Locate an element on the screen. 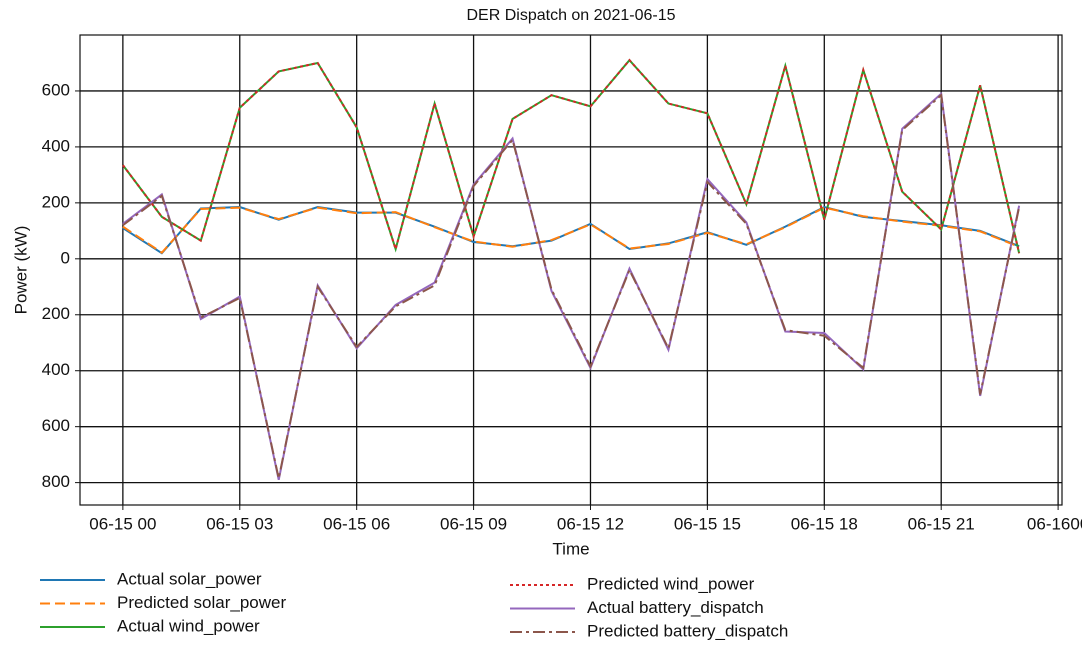 The image size is (1082, 645). y-axis-label: Power (kW) is located at coordinates (20, 270).